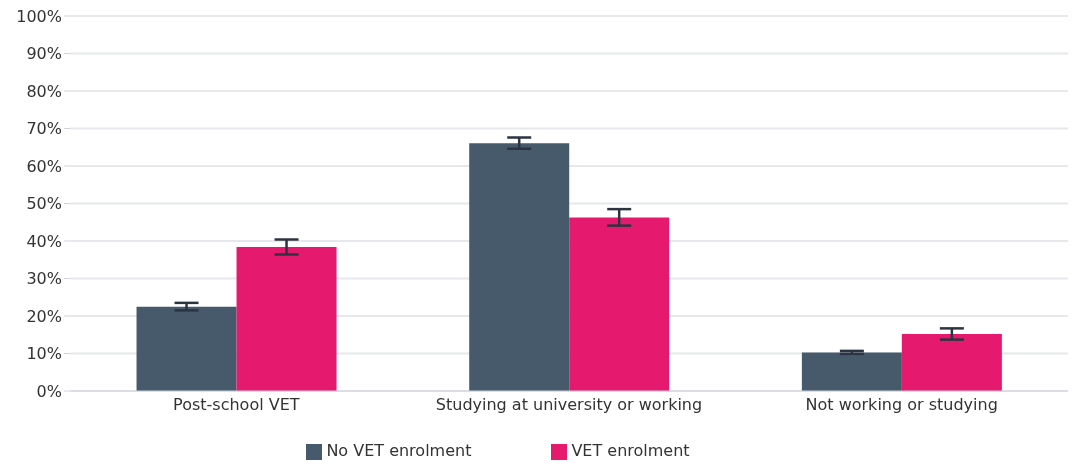 The image size is (1085, 468). I want to click on legend-label: VET enrolment, so click(630, 450).